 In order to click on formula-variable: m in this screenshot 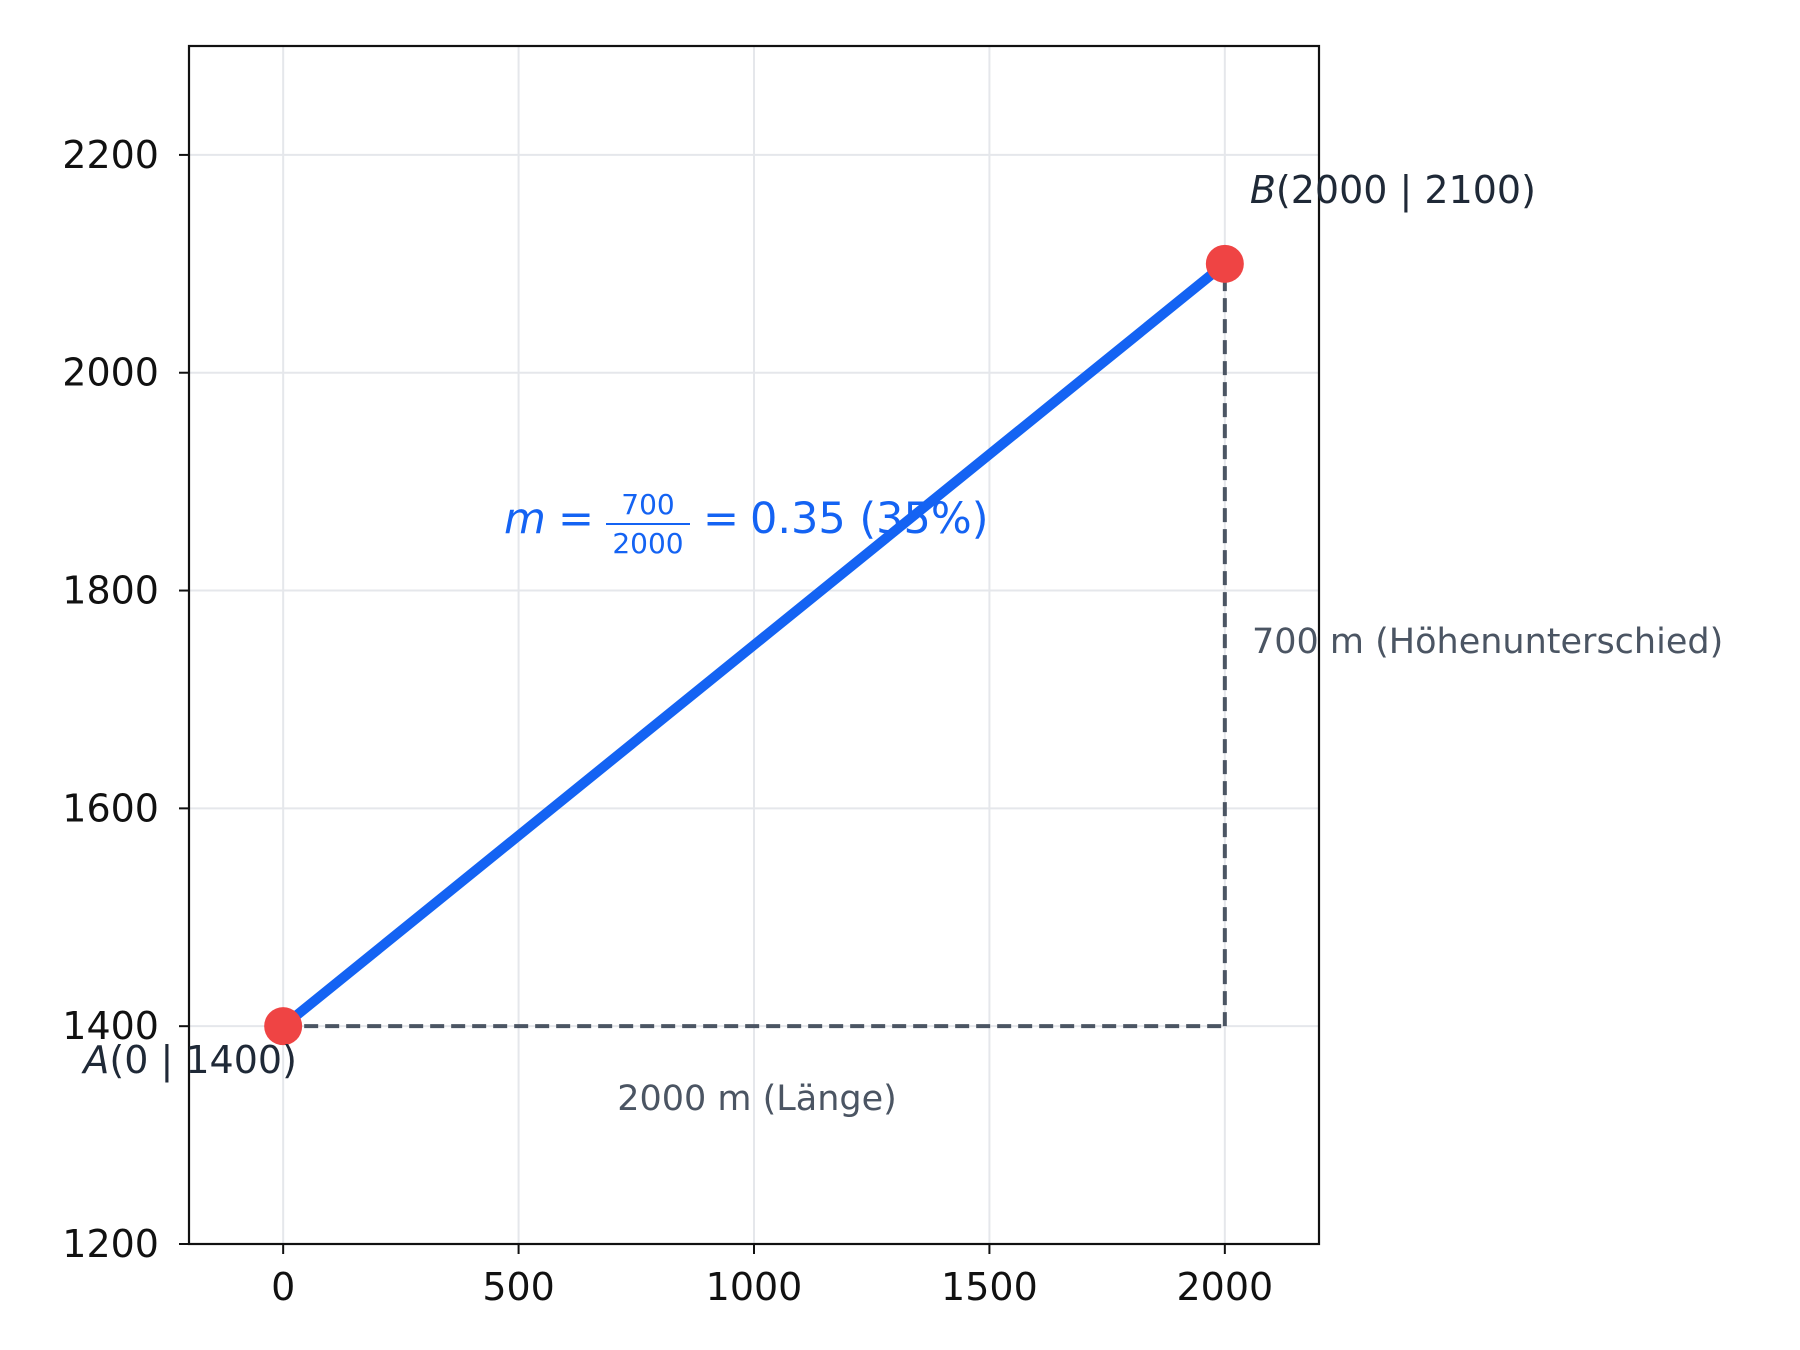, I will do `click(525, 519)`.